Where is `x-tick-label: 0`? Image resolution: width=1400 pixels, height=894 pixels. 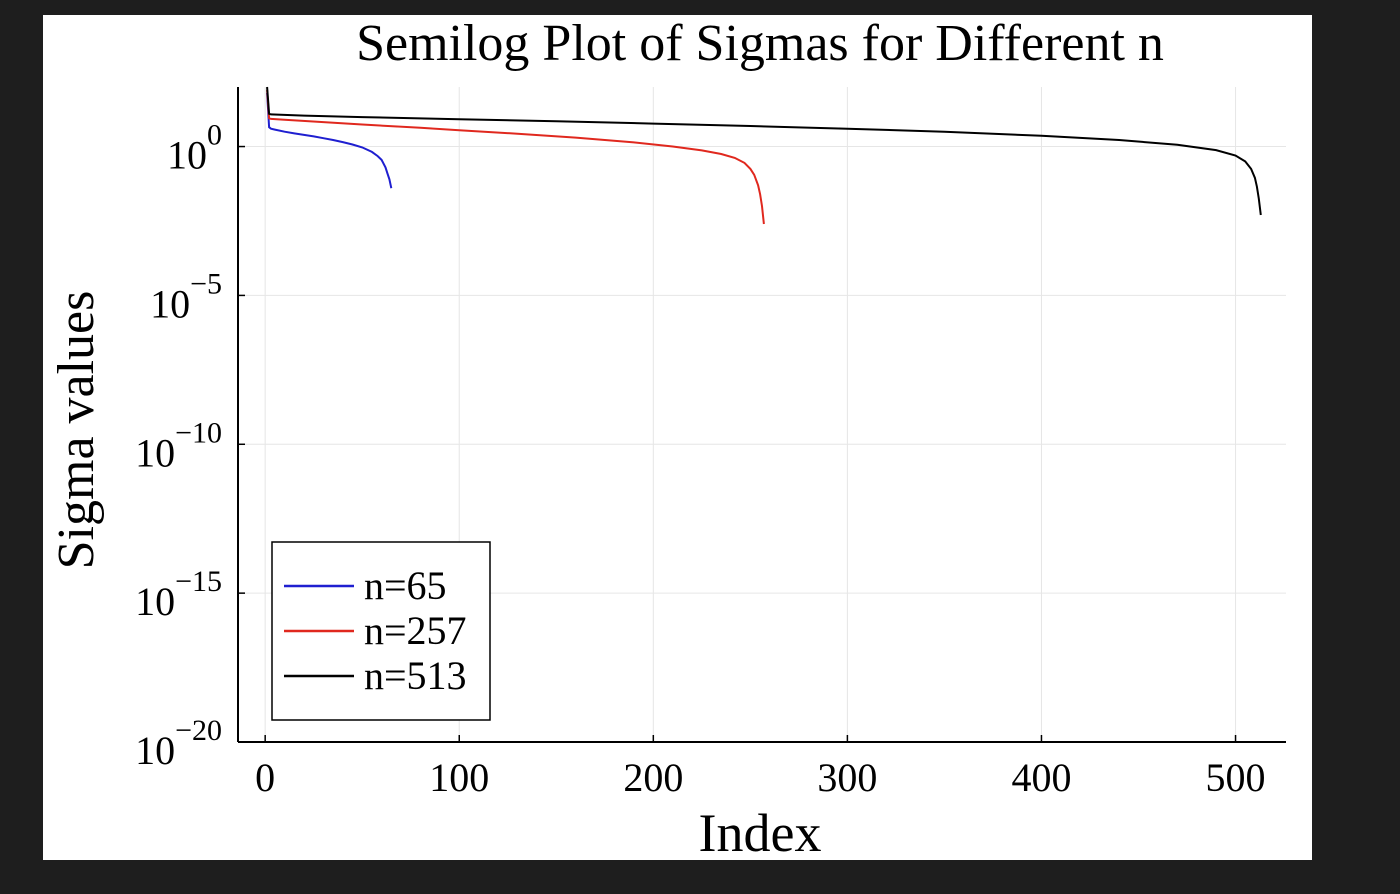 x-tick-label: 0 is located at coordinates (265, 777).